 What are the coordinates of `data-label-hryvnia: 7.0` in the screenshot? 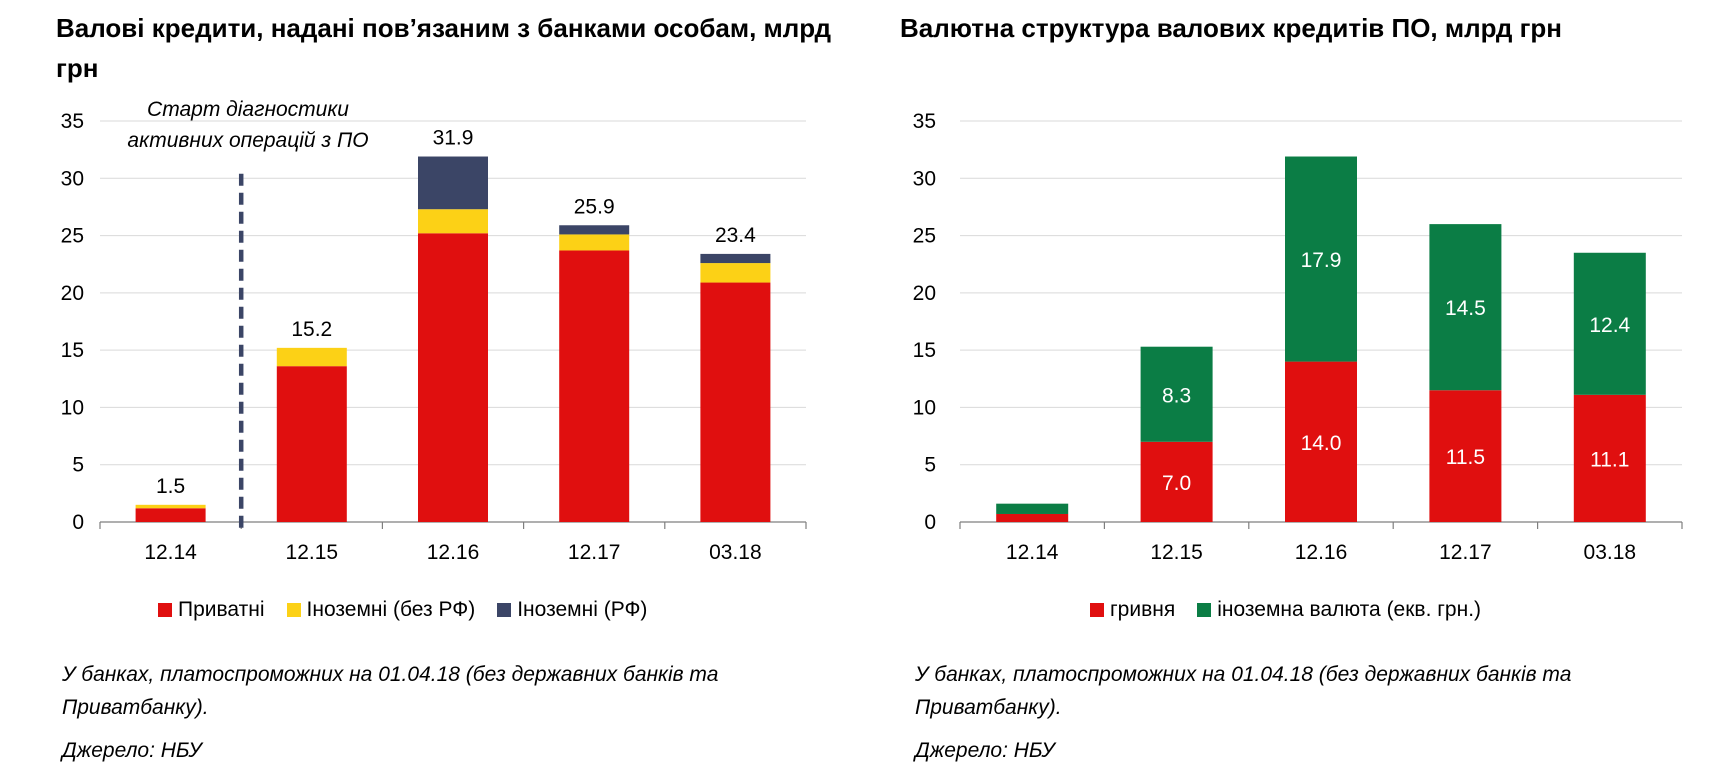 It's located at (1176, 483).